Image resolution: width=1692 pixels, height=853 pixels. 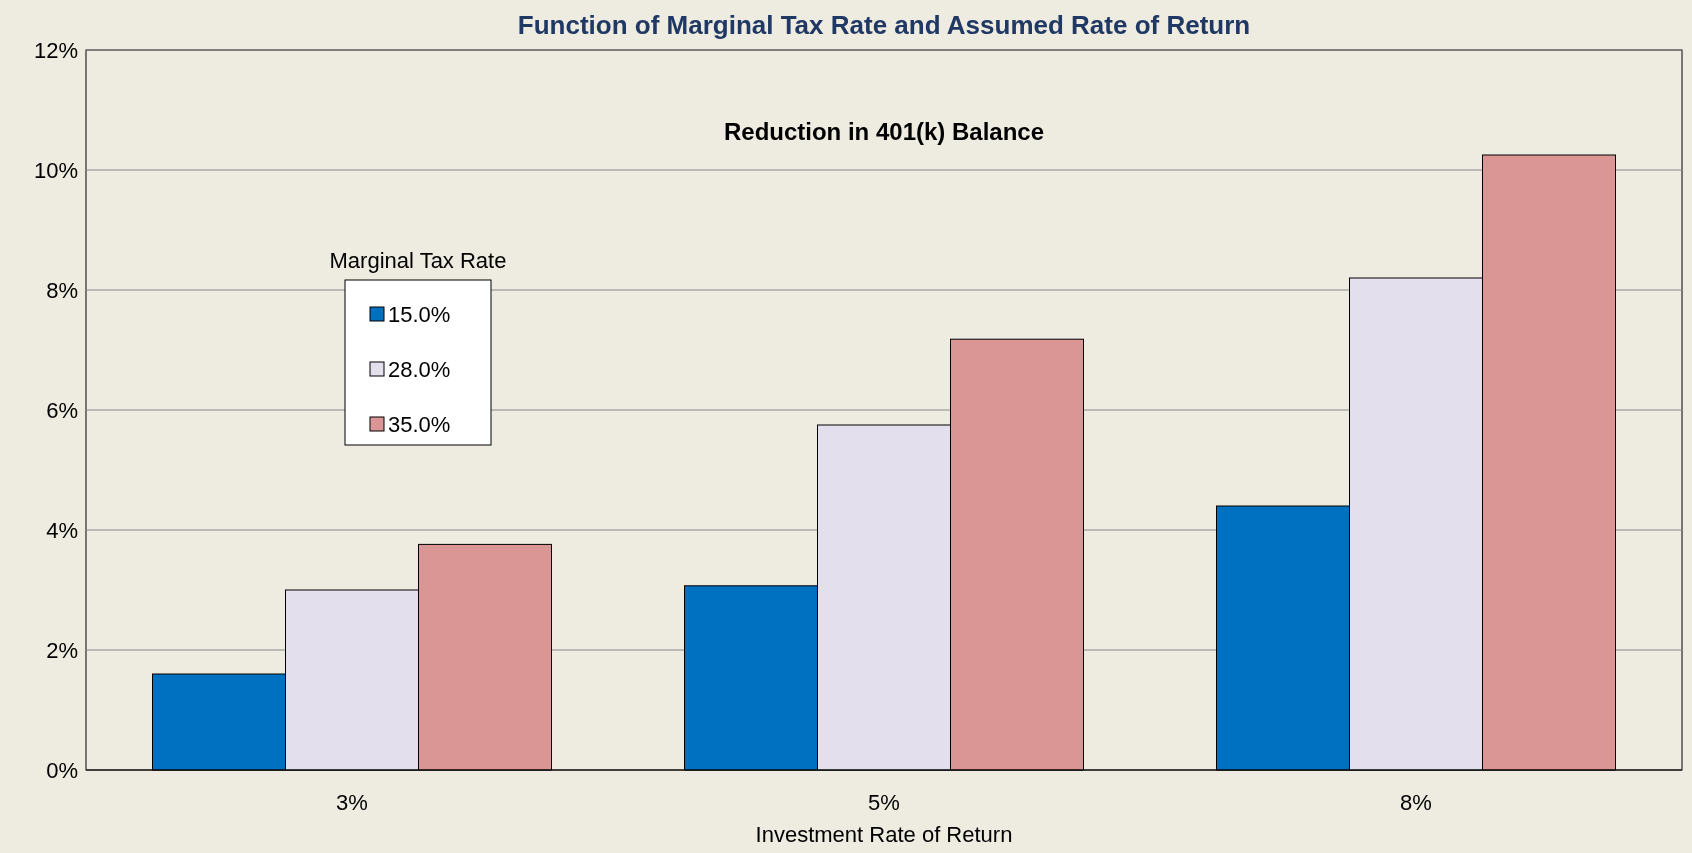 I want to click on y-tick-label: 8%, so click(x=62, y=290).